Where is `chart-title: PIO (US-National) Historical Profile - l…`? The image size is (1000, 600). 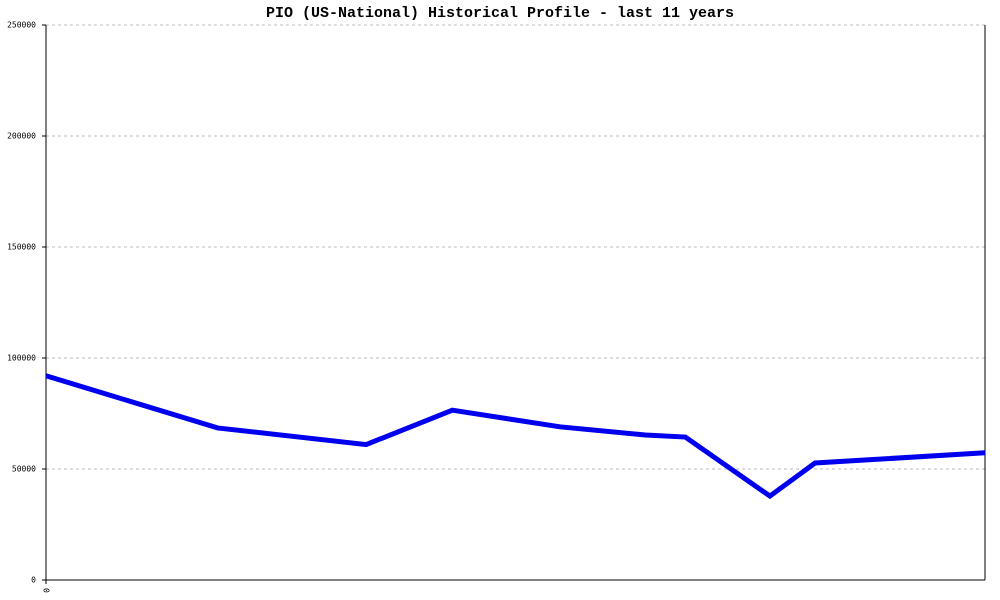
chart-title: PIO (US-National) Historical Profile - l… is located at coordinates (500, 13).